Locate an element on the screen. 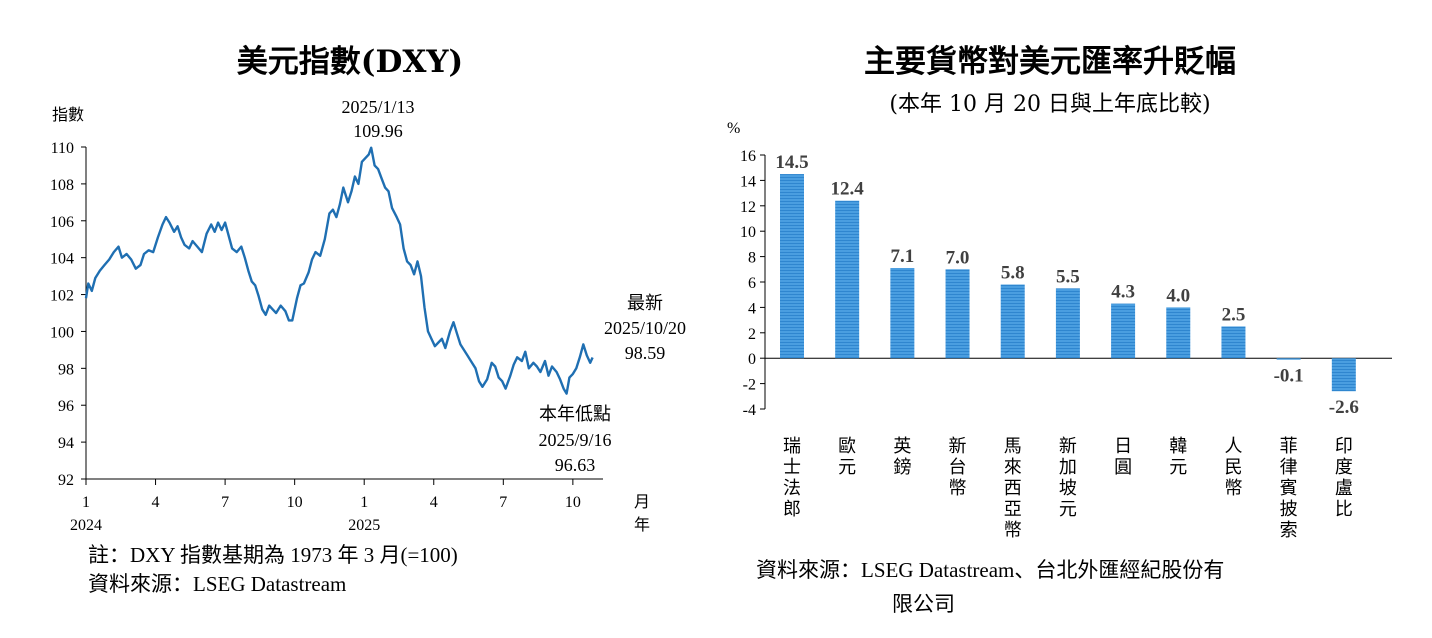 This screenshot has height=638, width=1432. y-tick-label: 104 is located at coordinates (62, 259).